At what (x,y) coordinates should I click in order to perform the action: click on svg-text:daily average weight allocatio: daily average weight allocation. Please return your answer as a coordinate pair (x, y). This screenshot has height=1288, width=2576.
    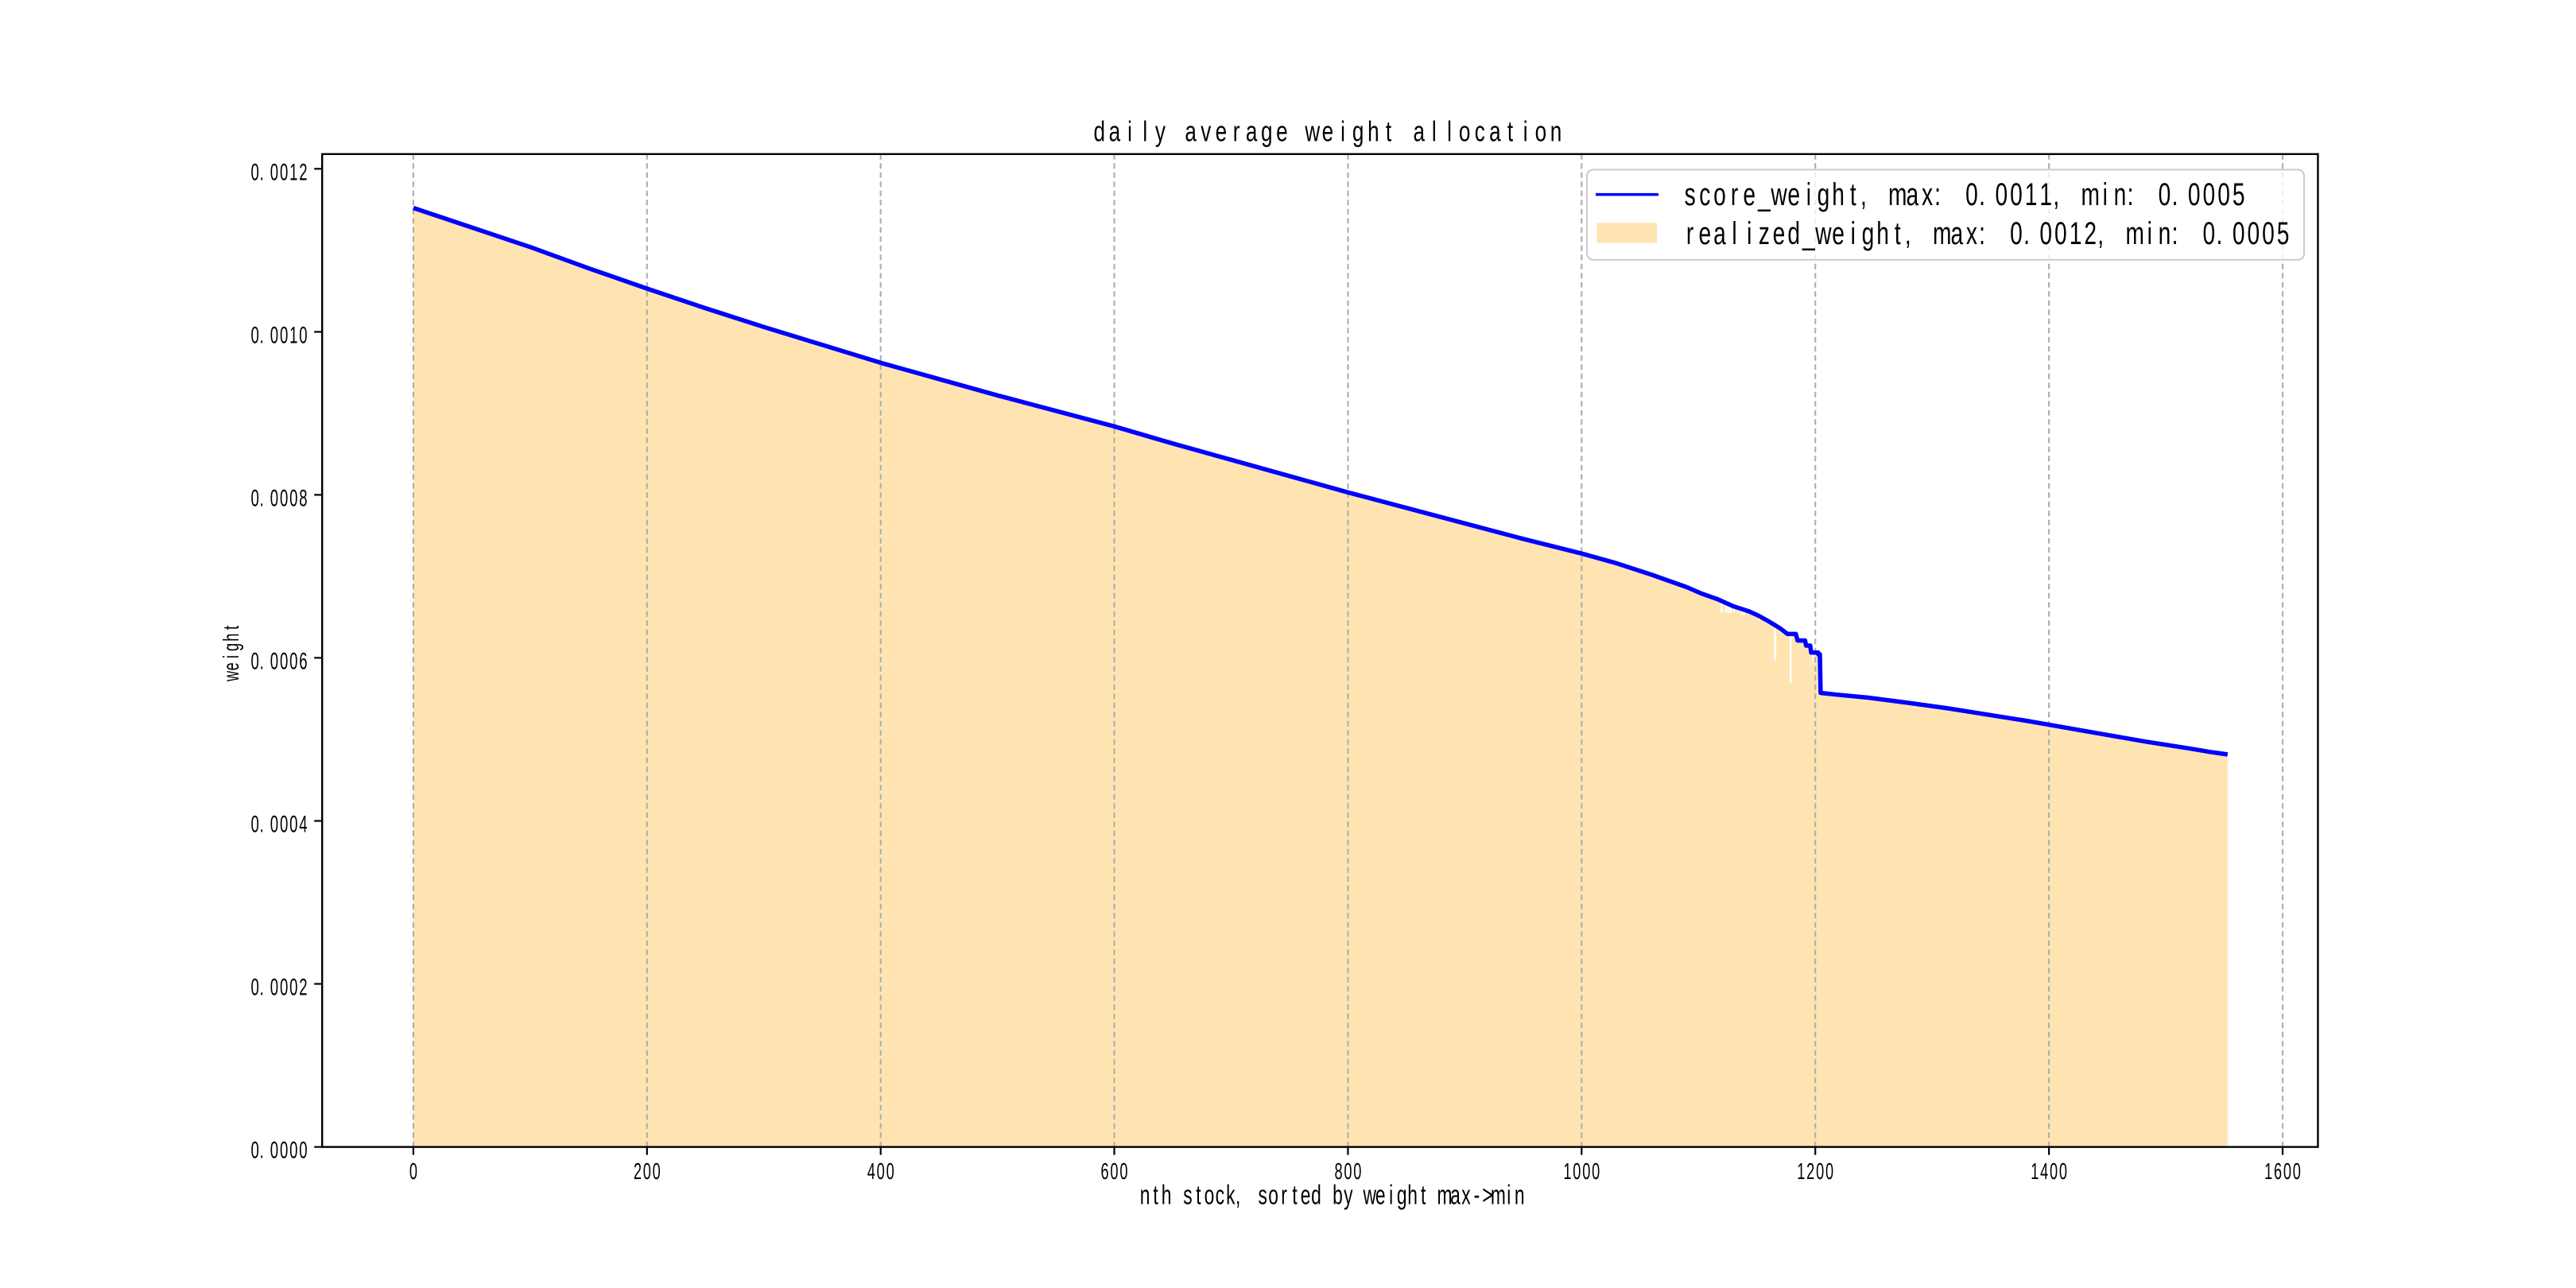
    Looking at the image, I should click on (1328, 132).